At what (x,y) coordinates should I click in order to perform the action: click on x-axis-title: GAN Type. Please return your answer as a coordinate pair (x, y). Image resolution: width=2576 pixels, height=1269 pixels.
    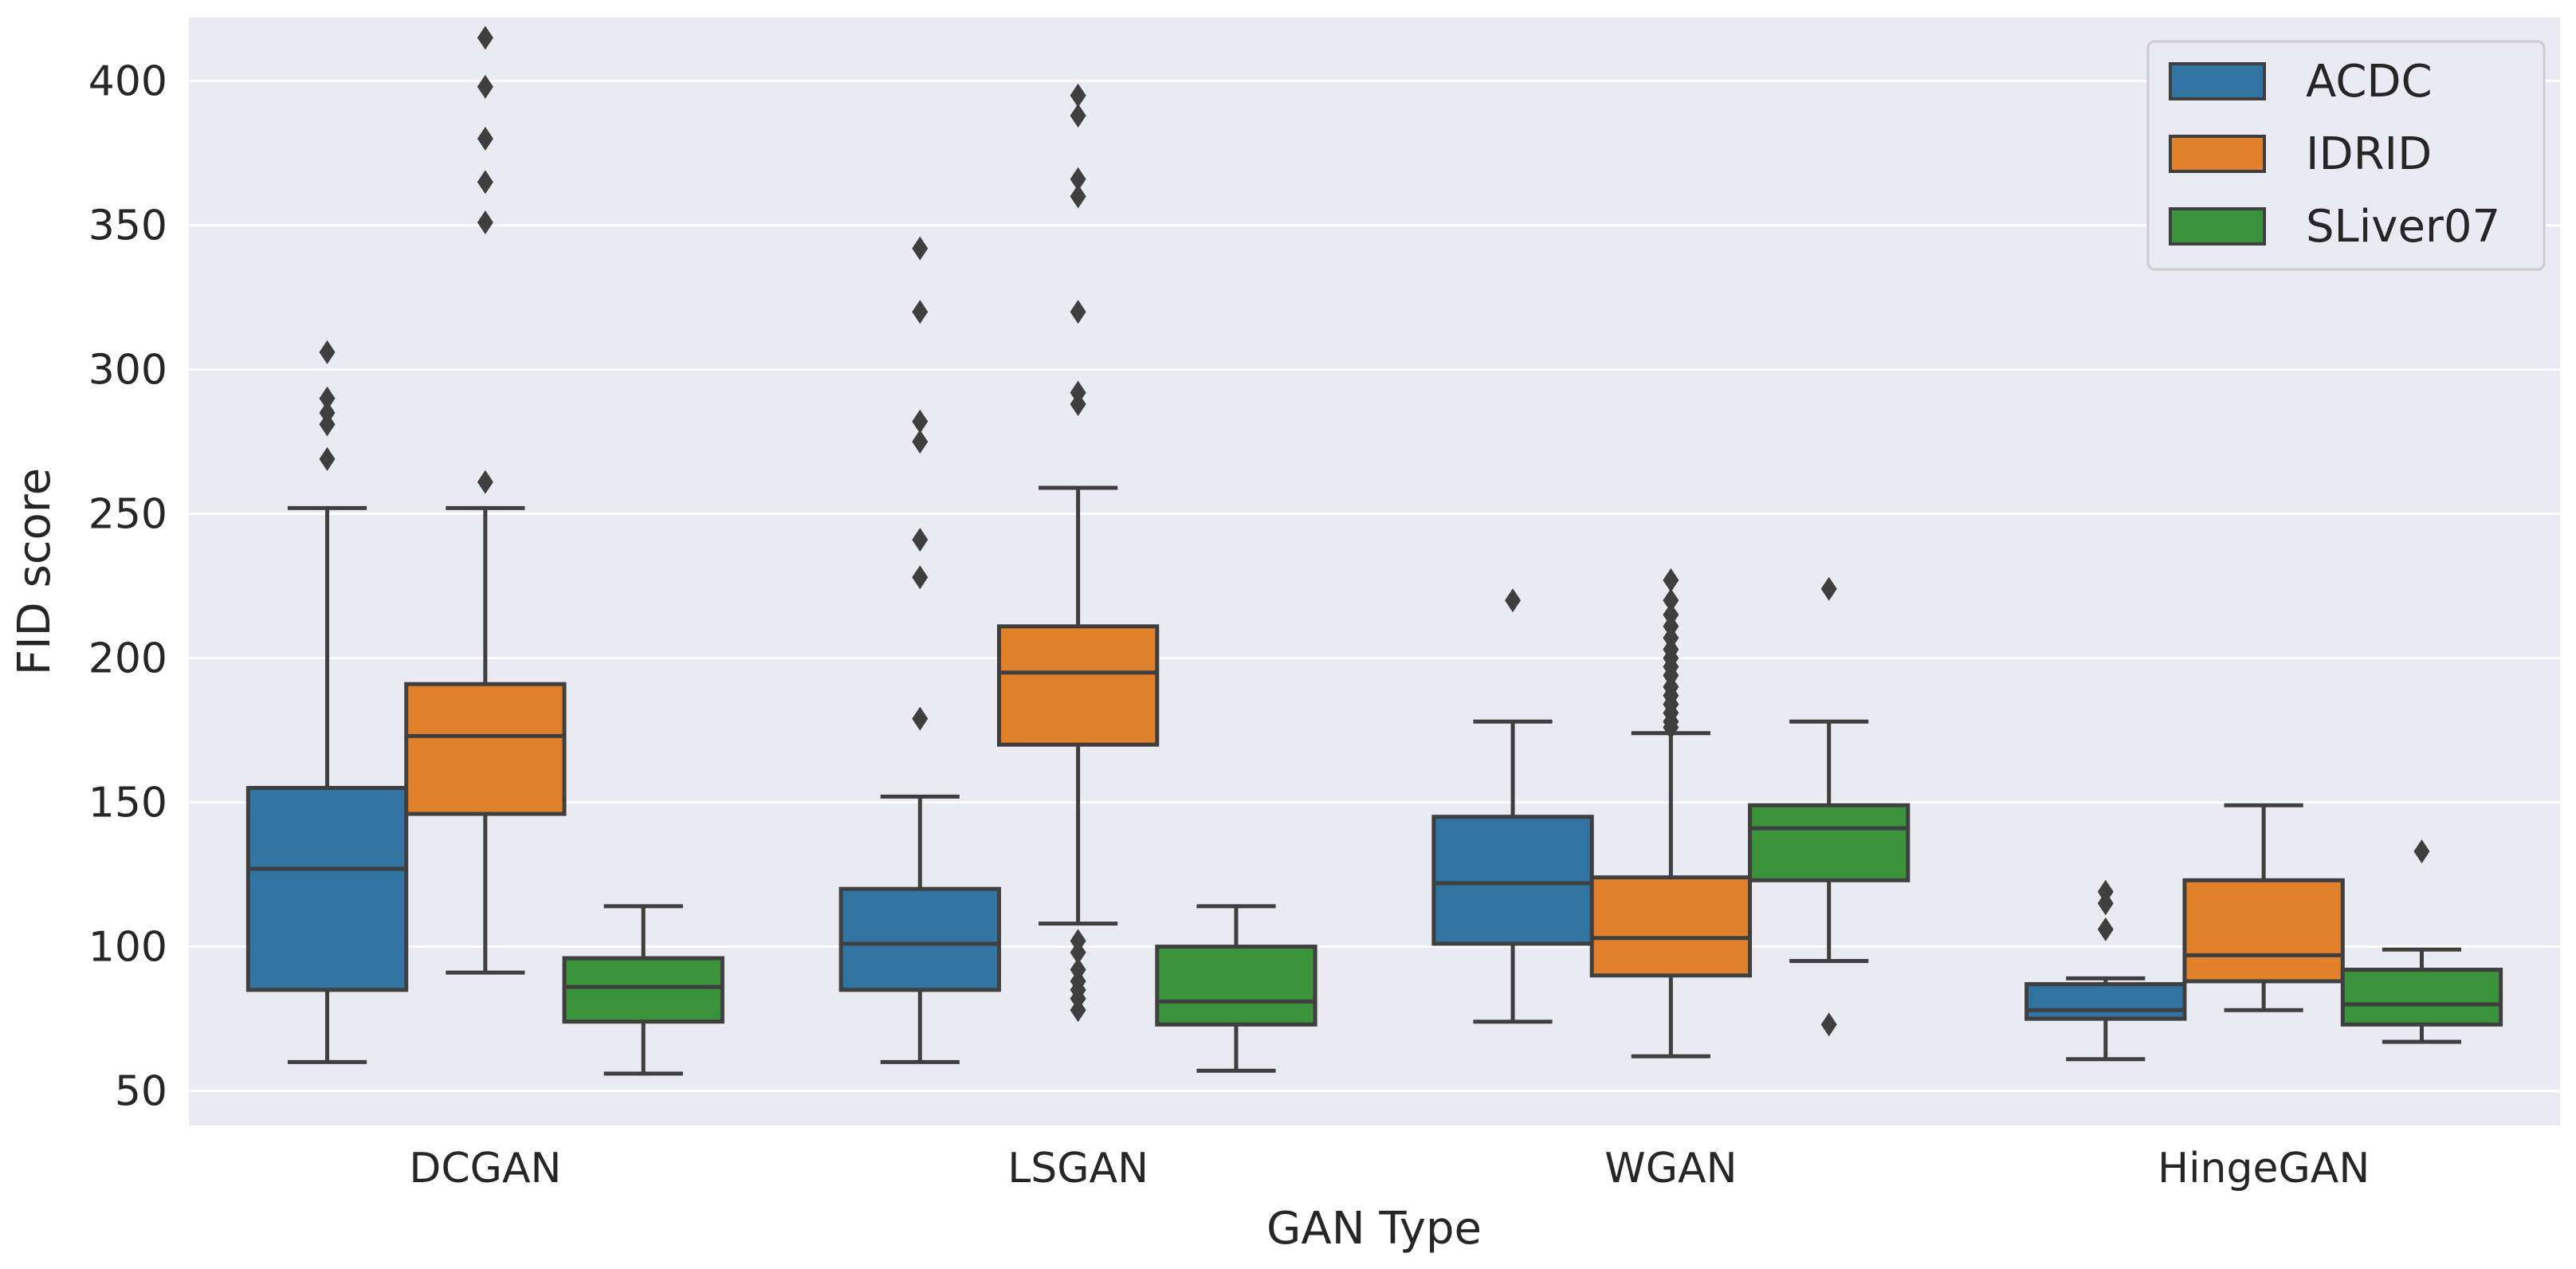
    Looking at the image, I should click on (1374, 1229).